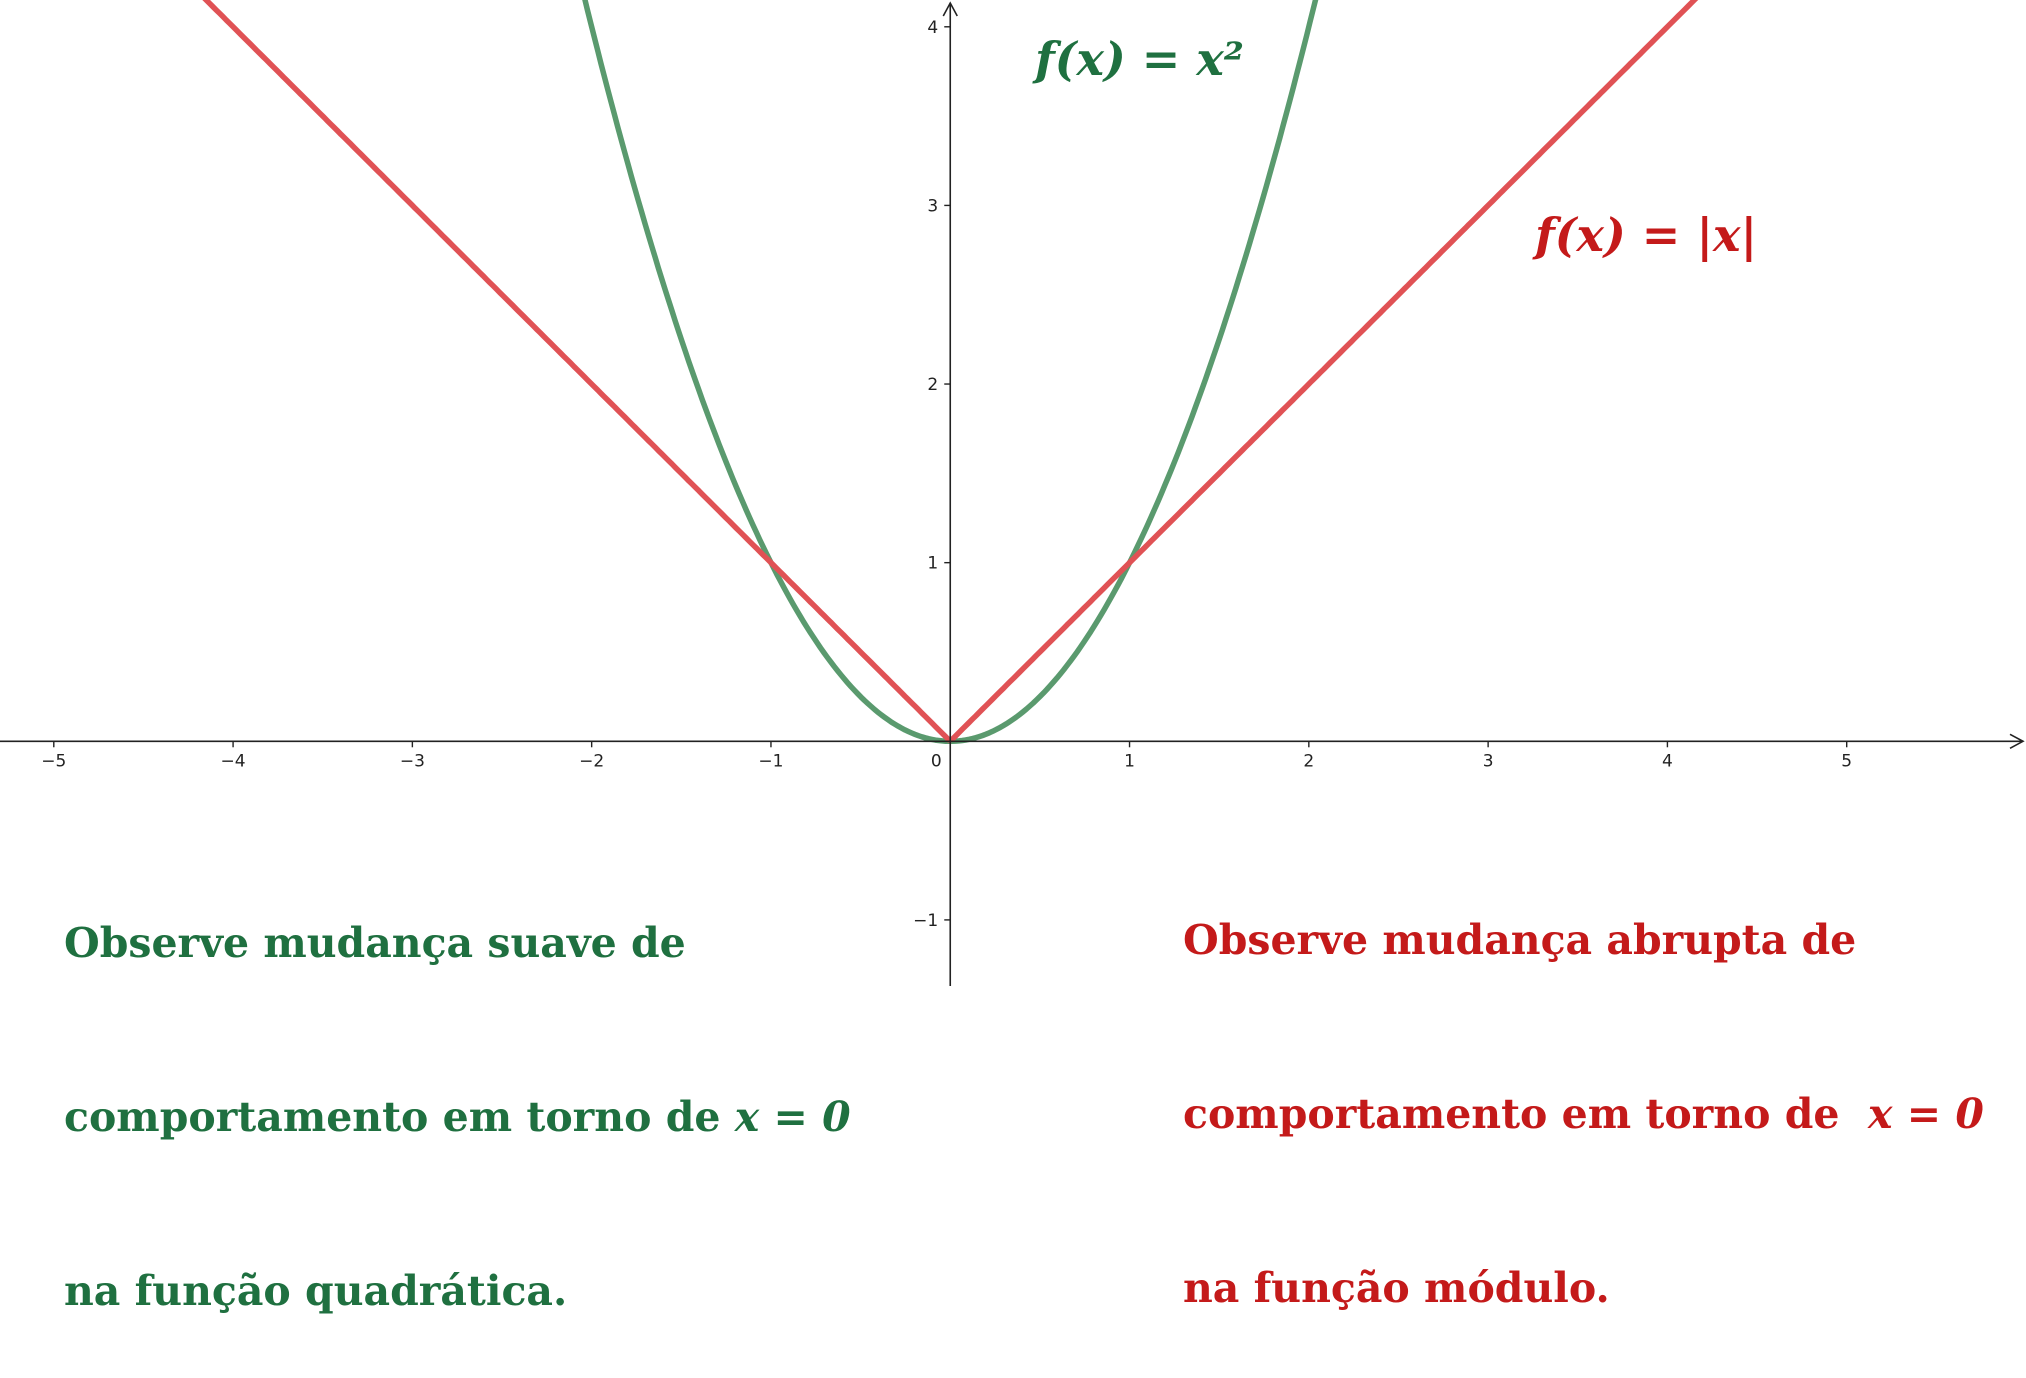  Describe the element at coordinates (1308, 761) in the screenshot. I see `x-tick-label: 2` at that location.